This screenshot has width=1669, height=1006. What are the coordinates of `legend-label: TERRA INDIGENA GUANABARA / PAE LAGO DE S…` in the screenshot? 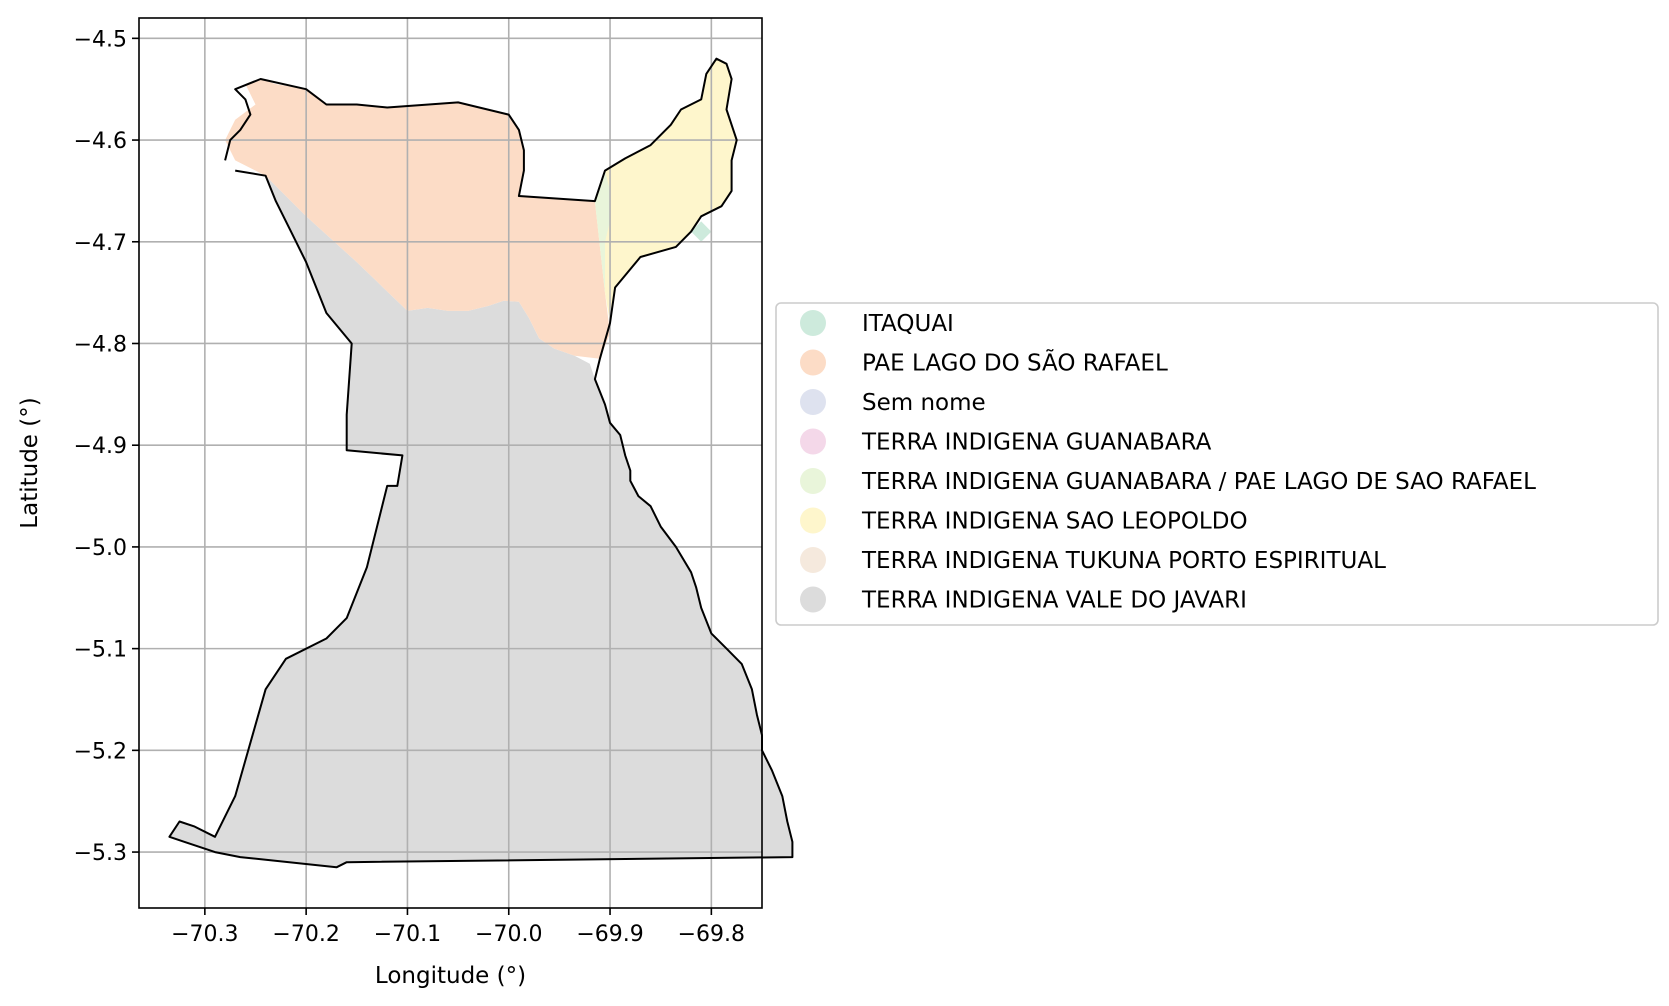 It's located at (1198, 482).